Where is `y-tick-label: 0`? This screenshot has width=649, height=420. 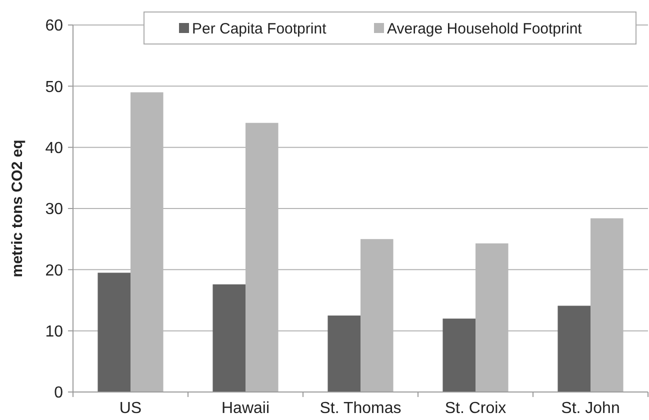
y-tick-label: 0 is located at coordinates (59, 393).